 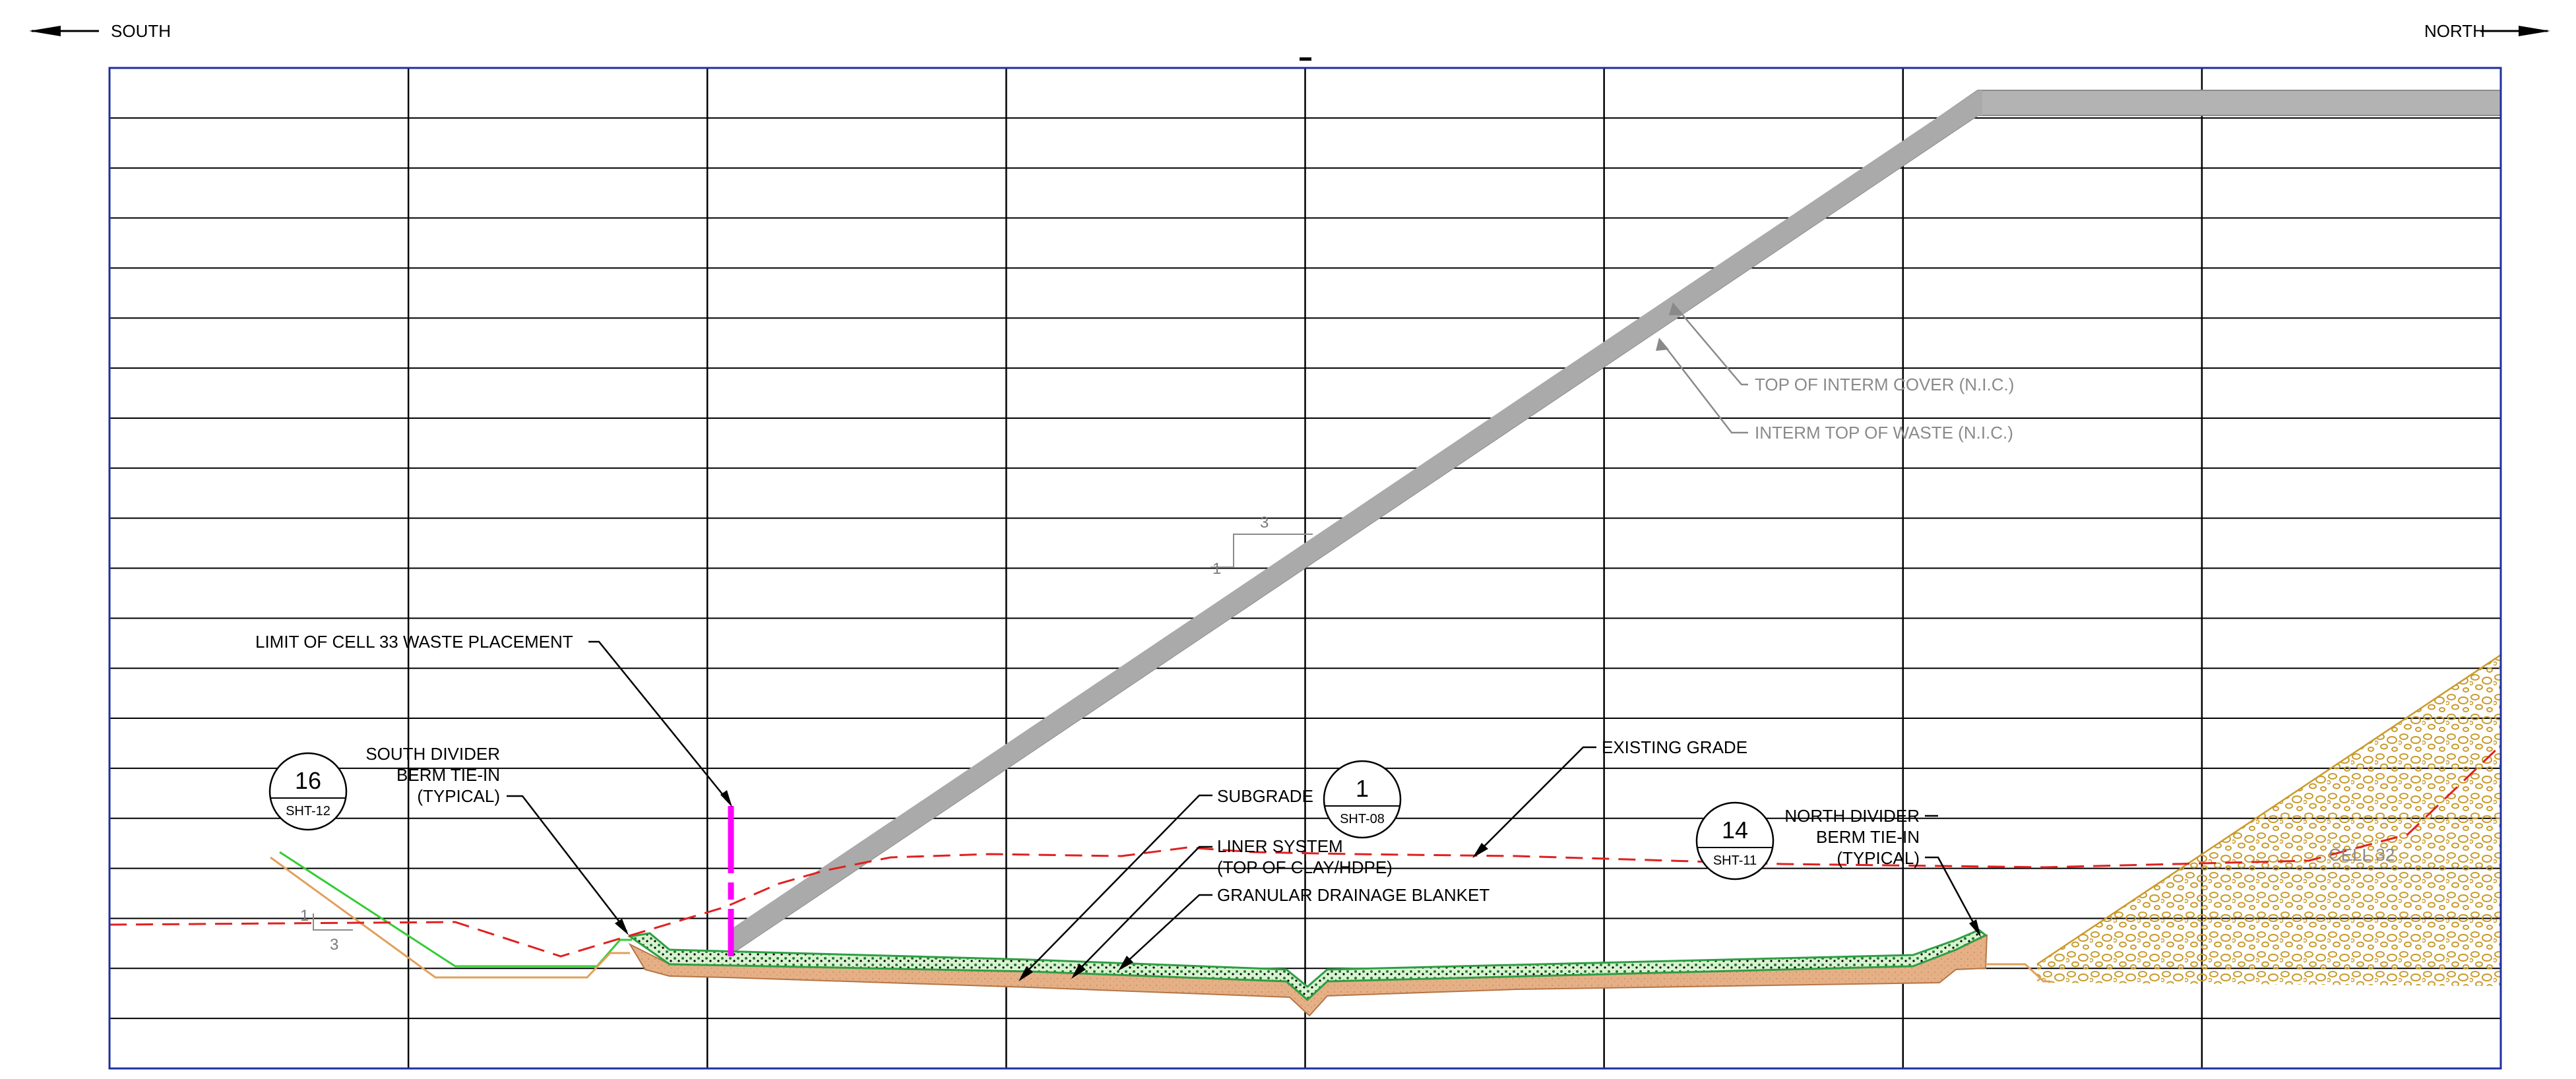 What do you see at coordinates (2269, 820) in the screenshot?
I see `cell-32-fill` at bounding box center [2269, 820].